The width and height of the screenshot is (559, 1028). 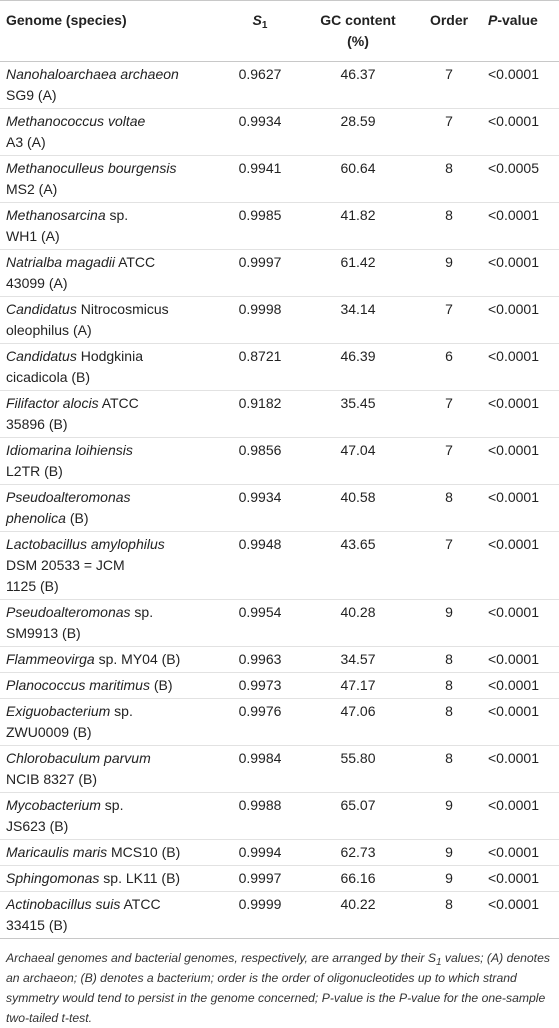 What do you see at coordinates (358, 805) in the screenshot?
I see `gc-content-cell: 65.07` at bounding box center [358, 805].